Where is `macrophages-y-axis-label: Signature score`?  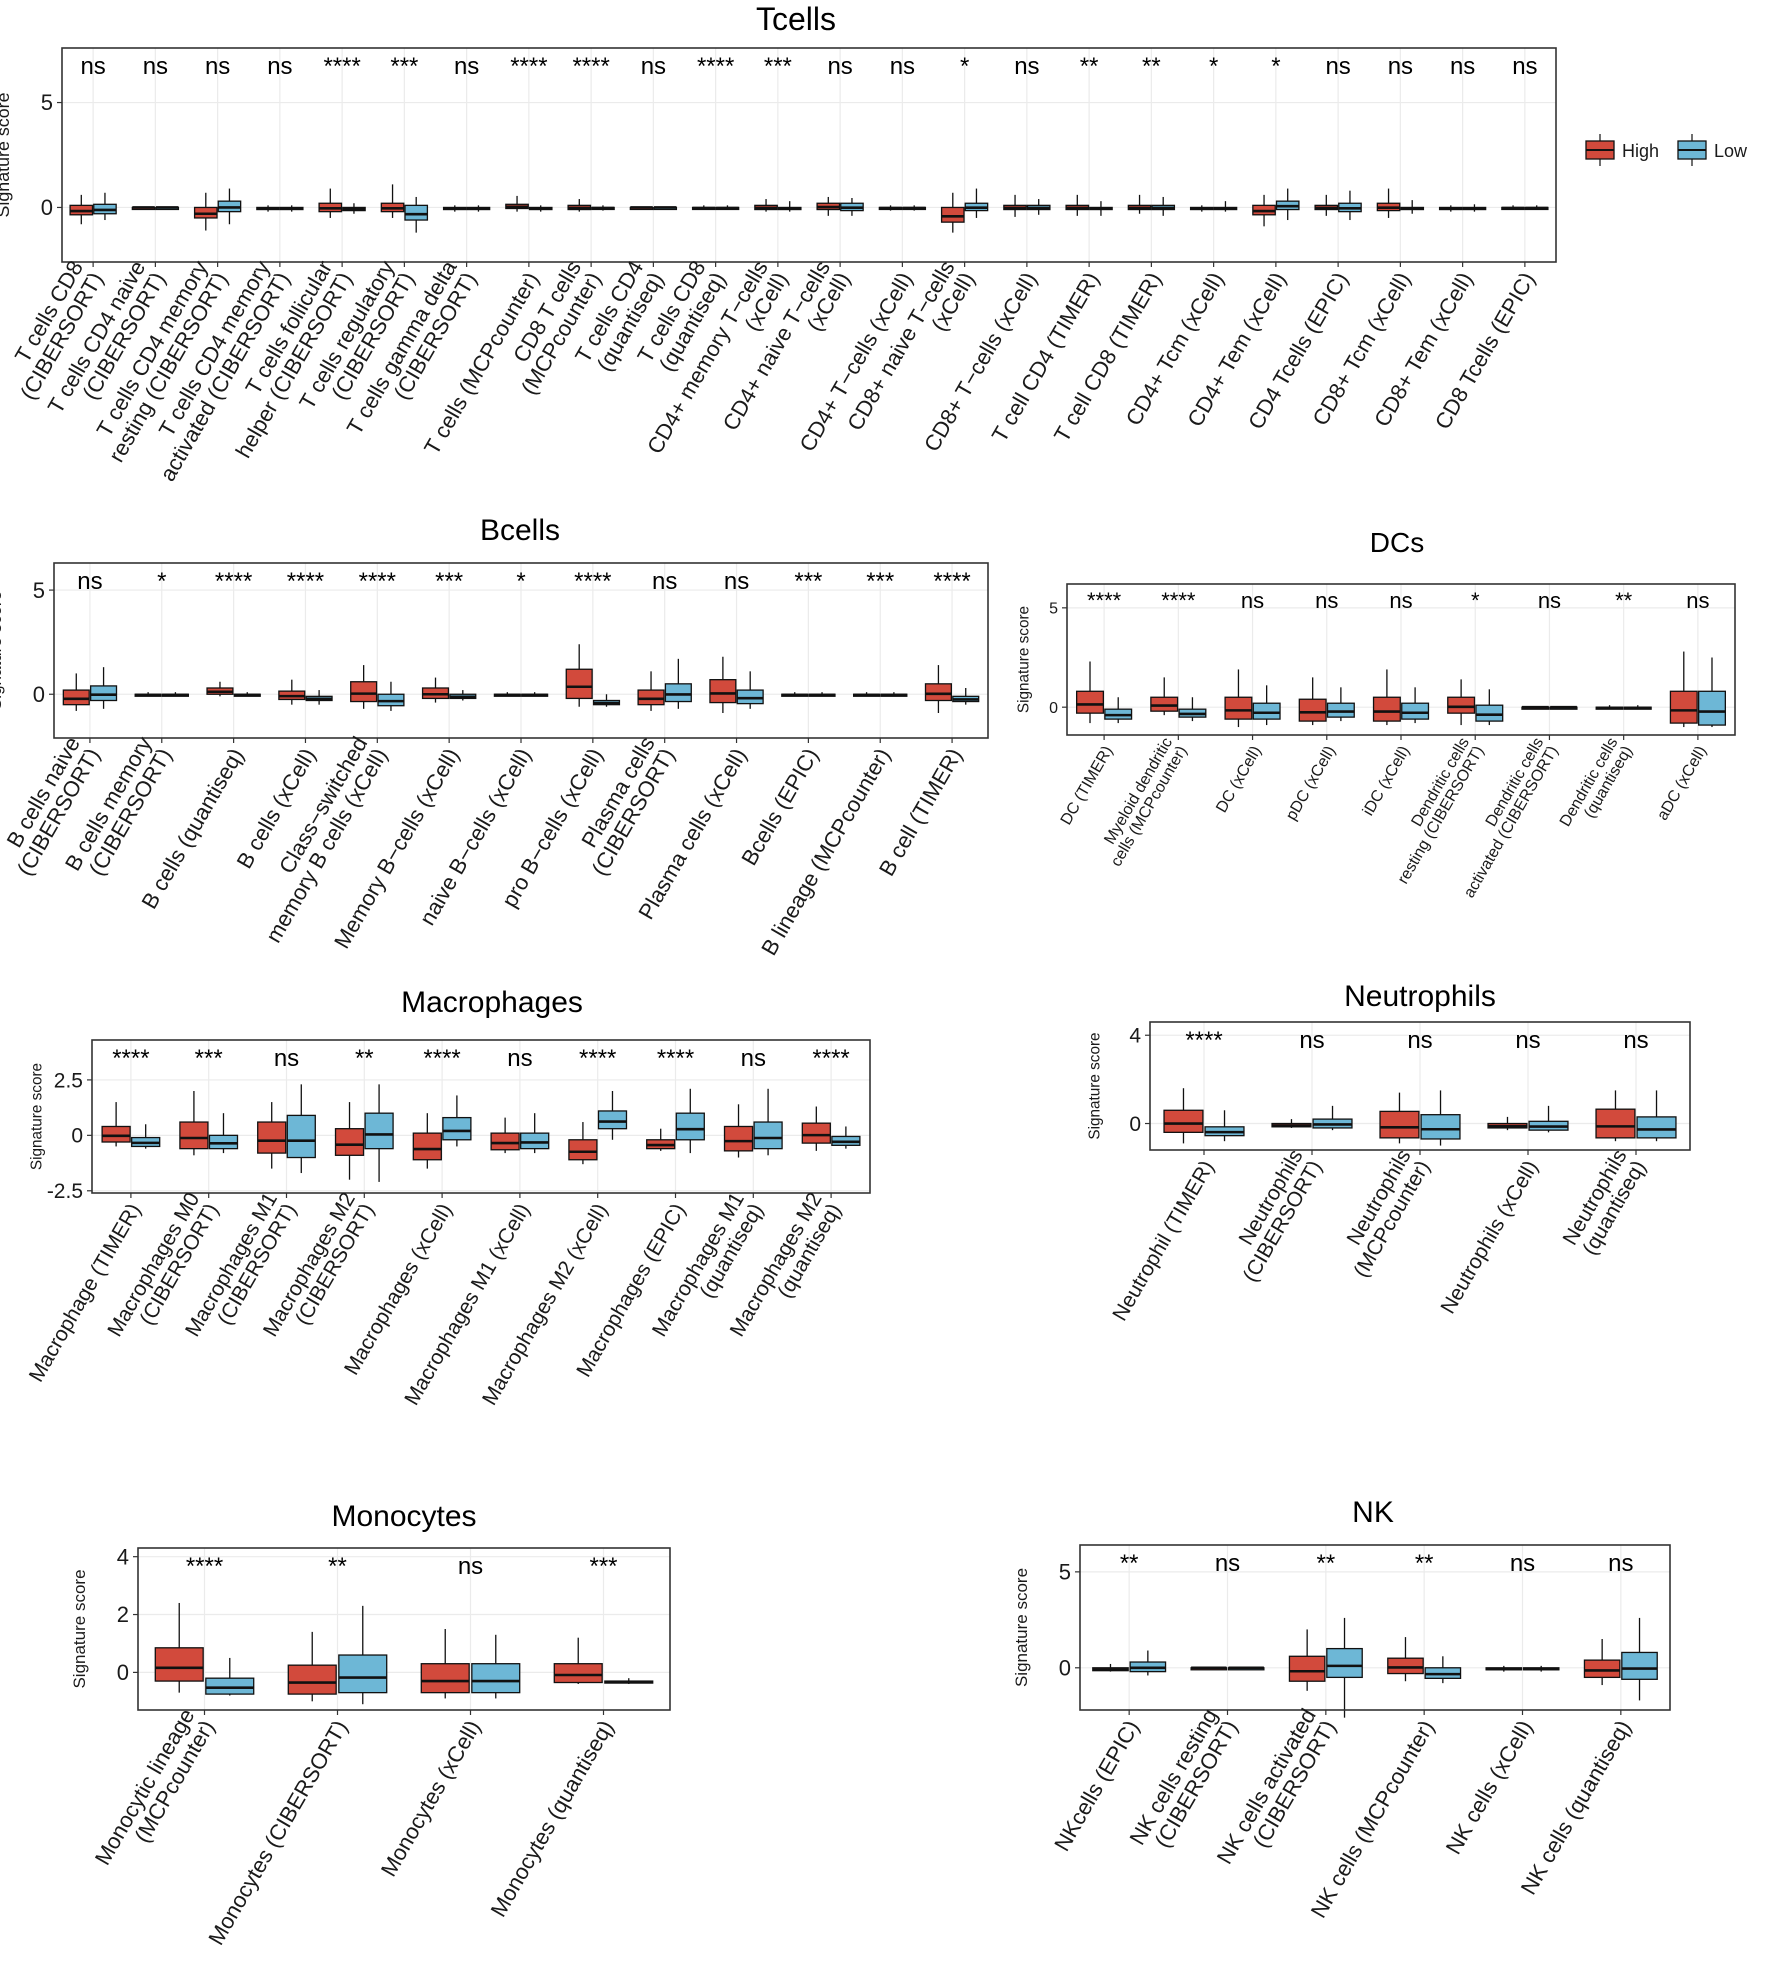
macrophages-y-axis-label: Signature score is located at coordinates (37, 1116).